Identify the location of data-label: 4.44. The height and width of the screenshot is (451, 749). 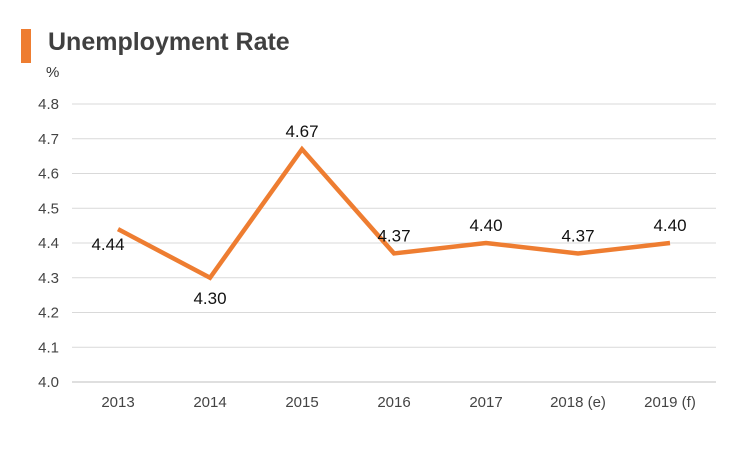
(107, 244).